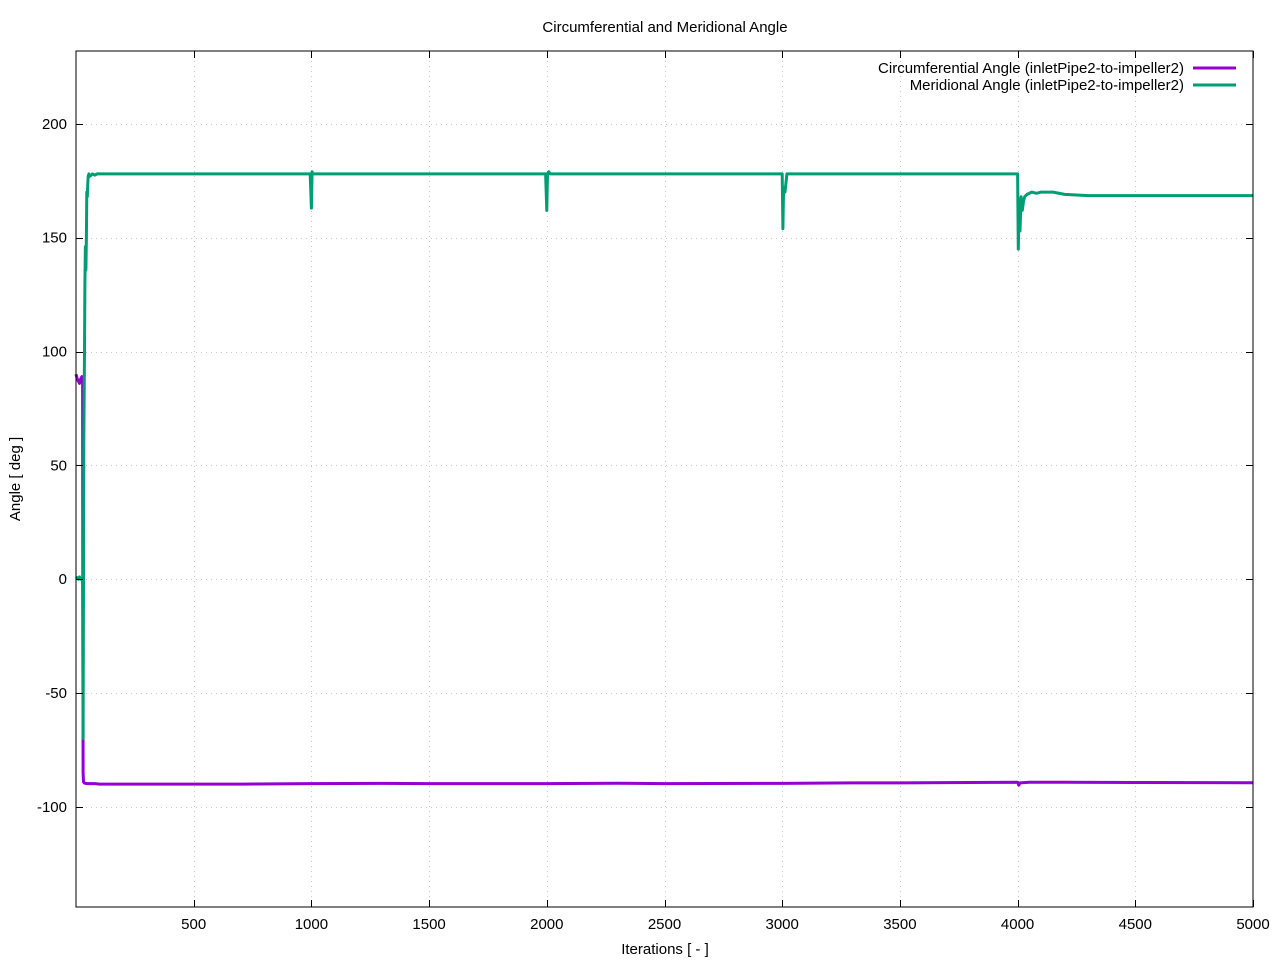  I want to click on y-axis-label: Angle [ deg ], so click(15, 479).